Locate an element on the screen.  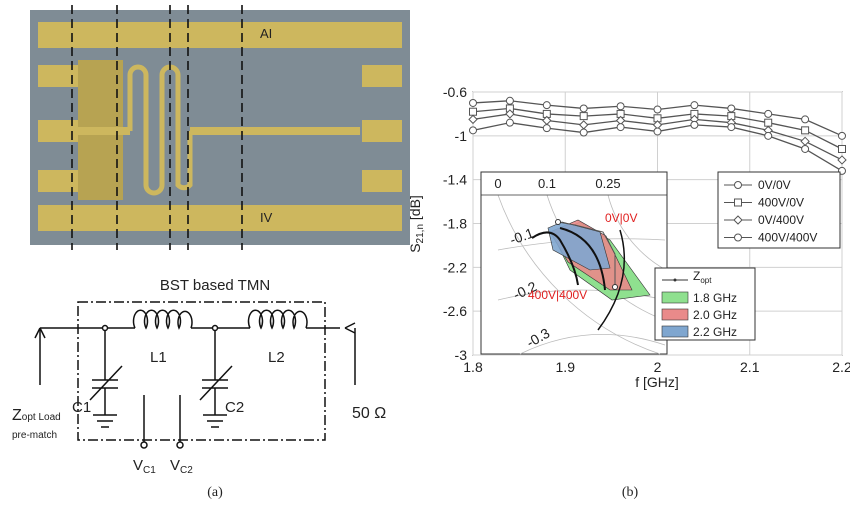
legend-label: 400V/0V is located at coordinates (781, 203).